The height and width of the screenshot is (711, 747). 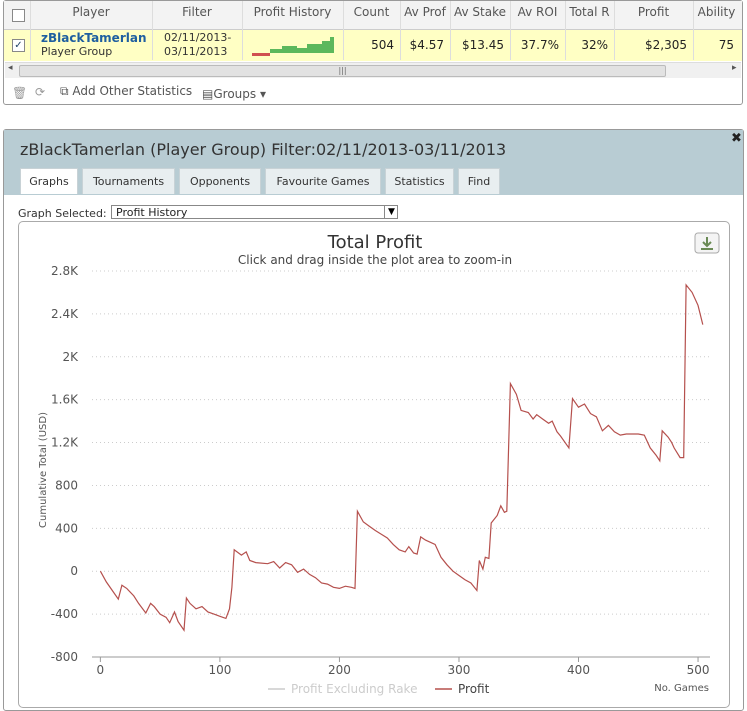 What do you see at coordinates (91, 12) in the screenshot?
I see `column-header: Player` at bounding box center [91, 12].